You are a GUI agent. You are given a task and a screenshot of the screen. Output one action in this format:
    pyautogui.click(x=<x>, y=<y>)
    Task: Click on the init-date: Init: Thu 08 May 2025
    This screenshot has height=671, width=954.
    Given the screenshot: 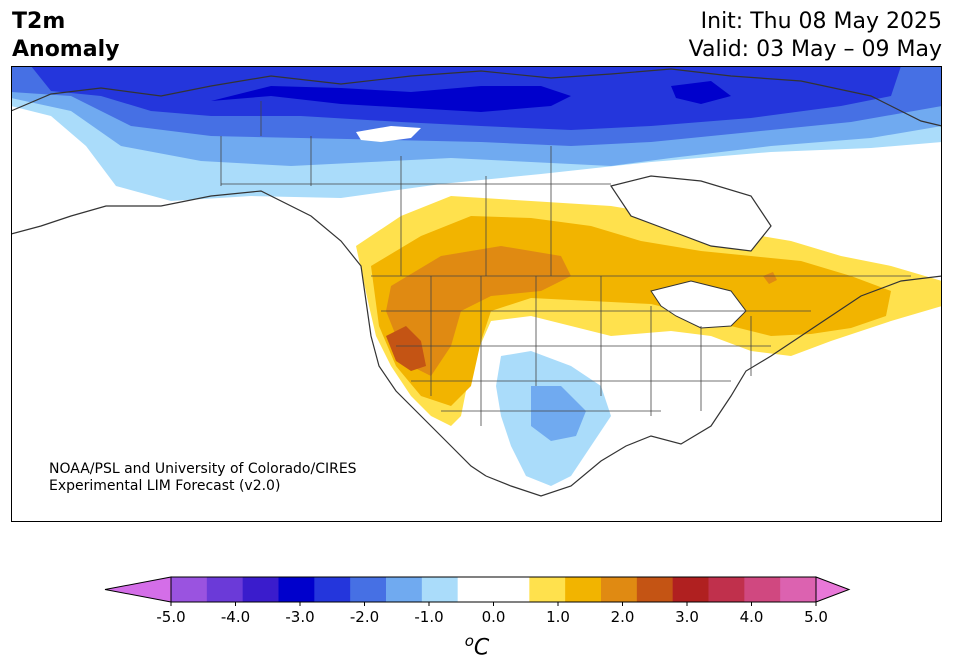 What is the action you would take?
    pyautogui.click(x=821, y=21)
    